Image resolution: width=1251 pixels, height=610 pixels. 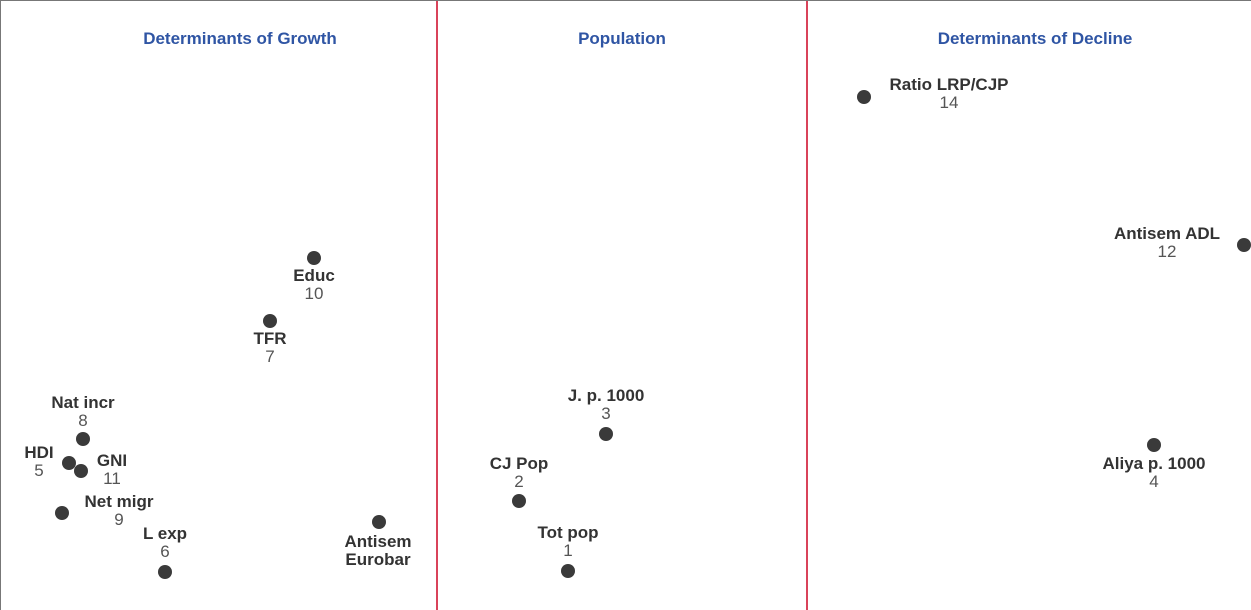 I want to click on point-name: Net migr, so click(x=119, y=501).